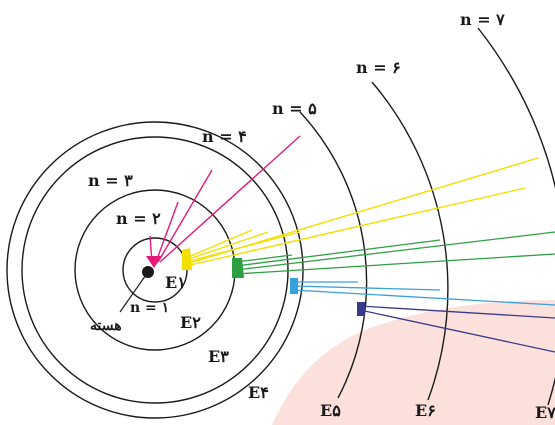  Describe the element at coordinates (218, 356) in the screenshot. I see `label-e3: E۳` at that location.